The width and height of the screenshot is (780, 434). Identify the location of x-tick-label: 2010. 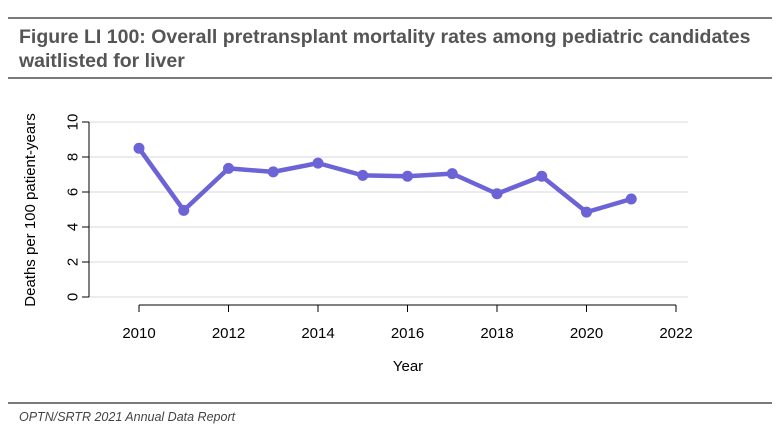
(138, 333).